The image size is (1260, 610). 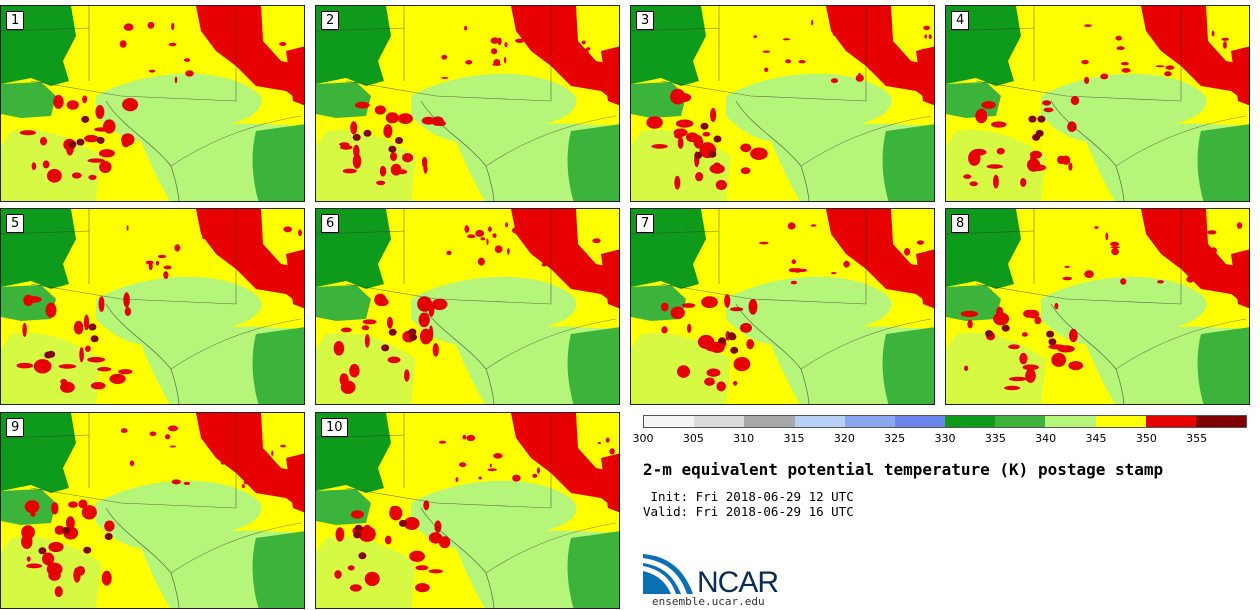 I want to click on colorbar-tick-label: 345, so click(x=1096, y=438).